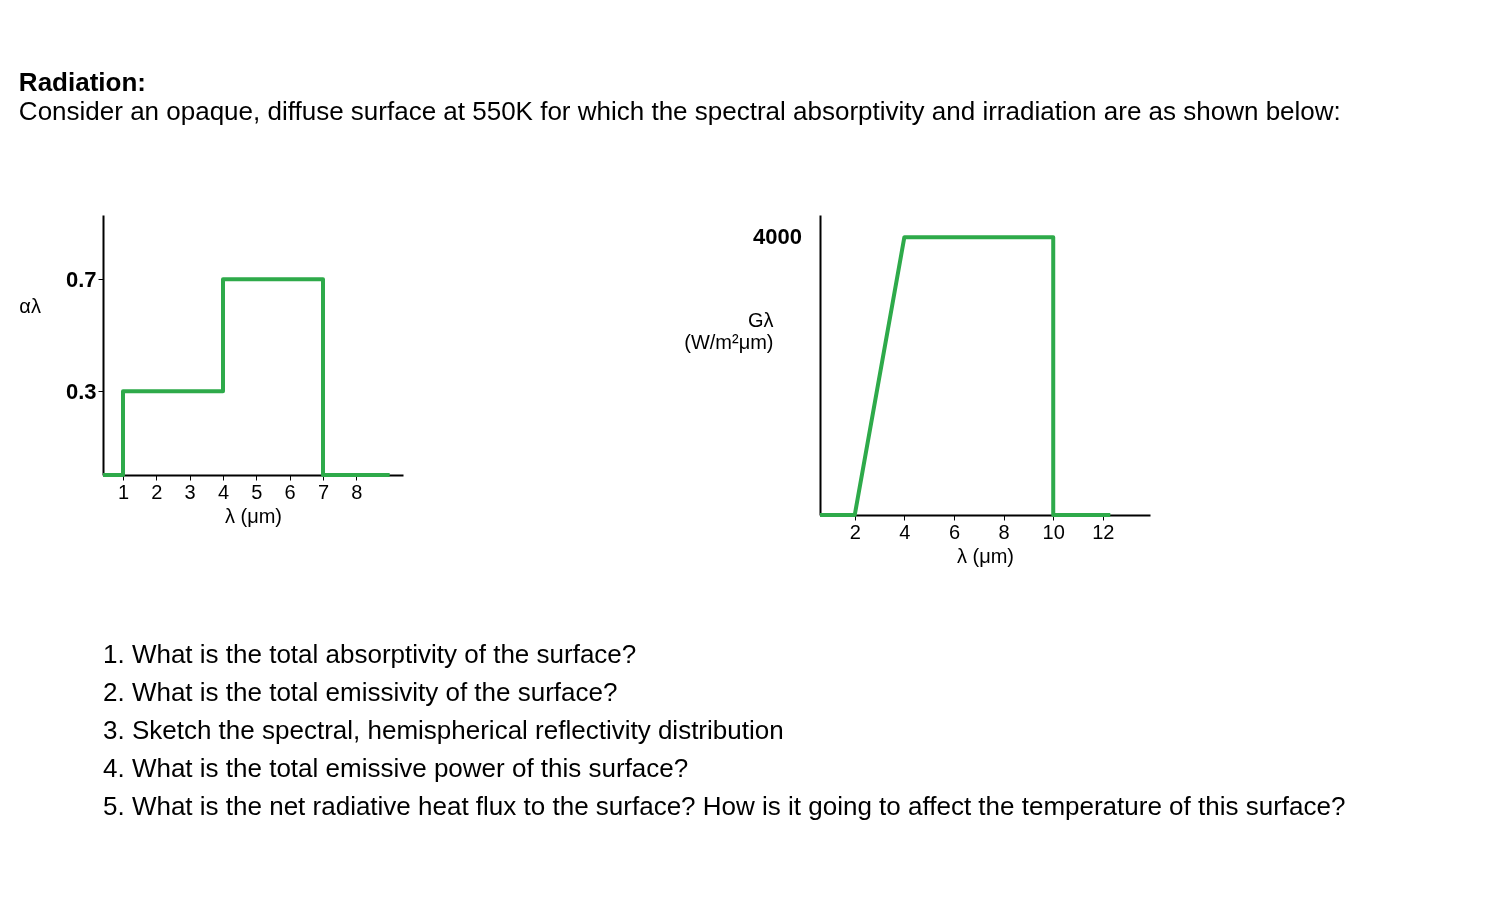 Image resolution: width=1506 pixels, height=904 pixels. What do you see at coordinates (30, 305) in the screenshot?
I see `y-axis-title: αλ` at bounding box center [30, 305].